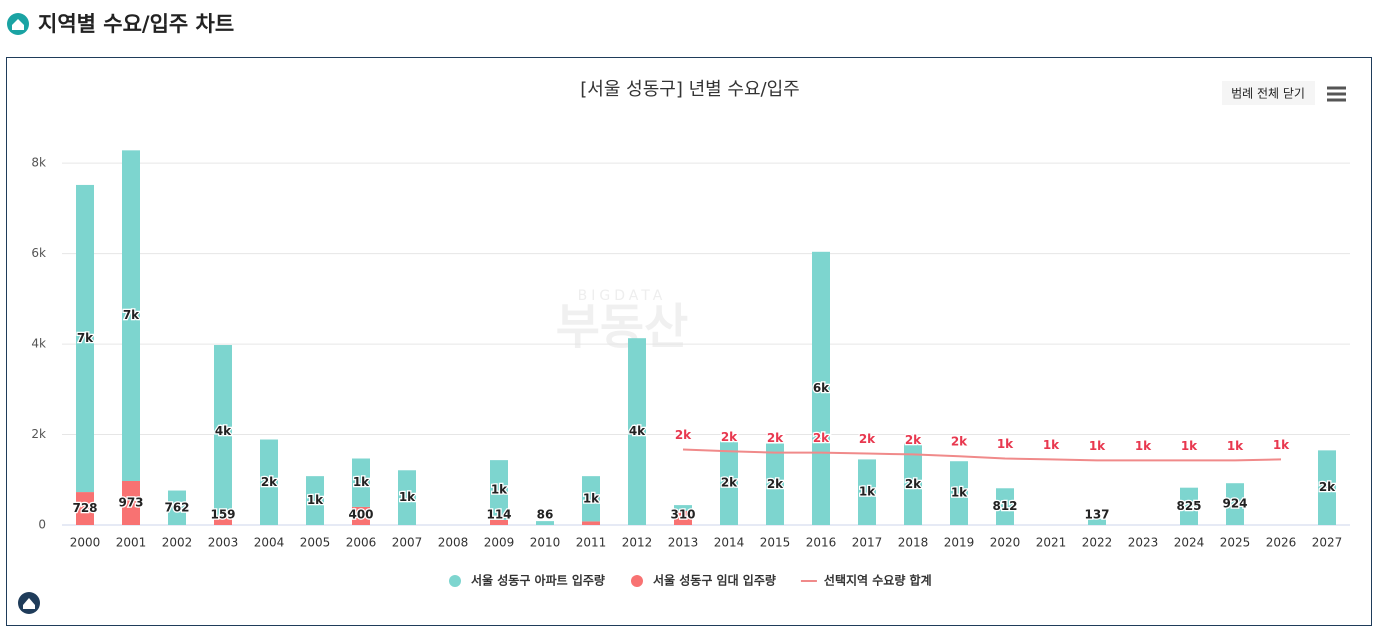  What do you see at coordinates (683, 543) in the screenshot?
I see `x-tick-label: 2013` at bounding box center [683, 543].